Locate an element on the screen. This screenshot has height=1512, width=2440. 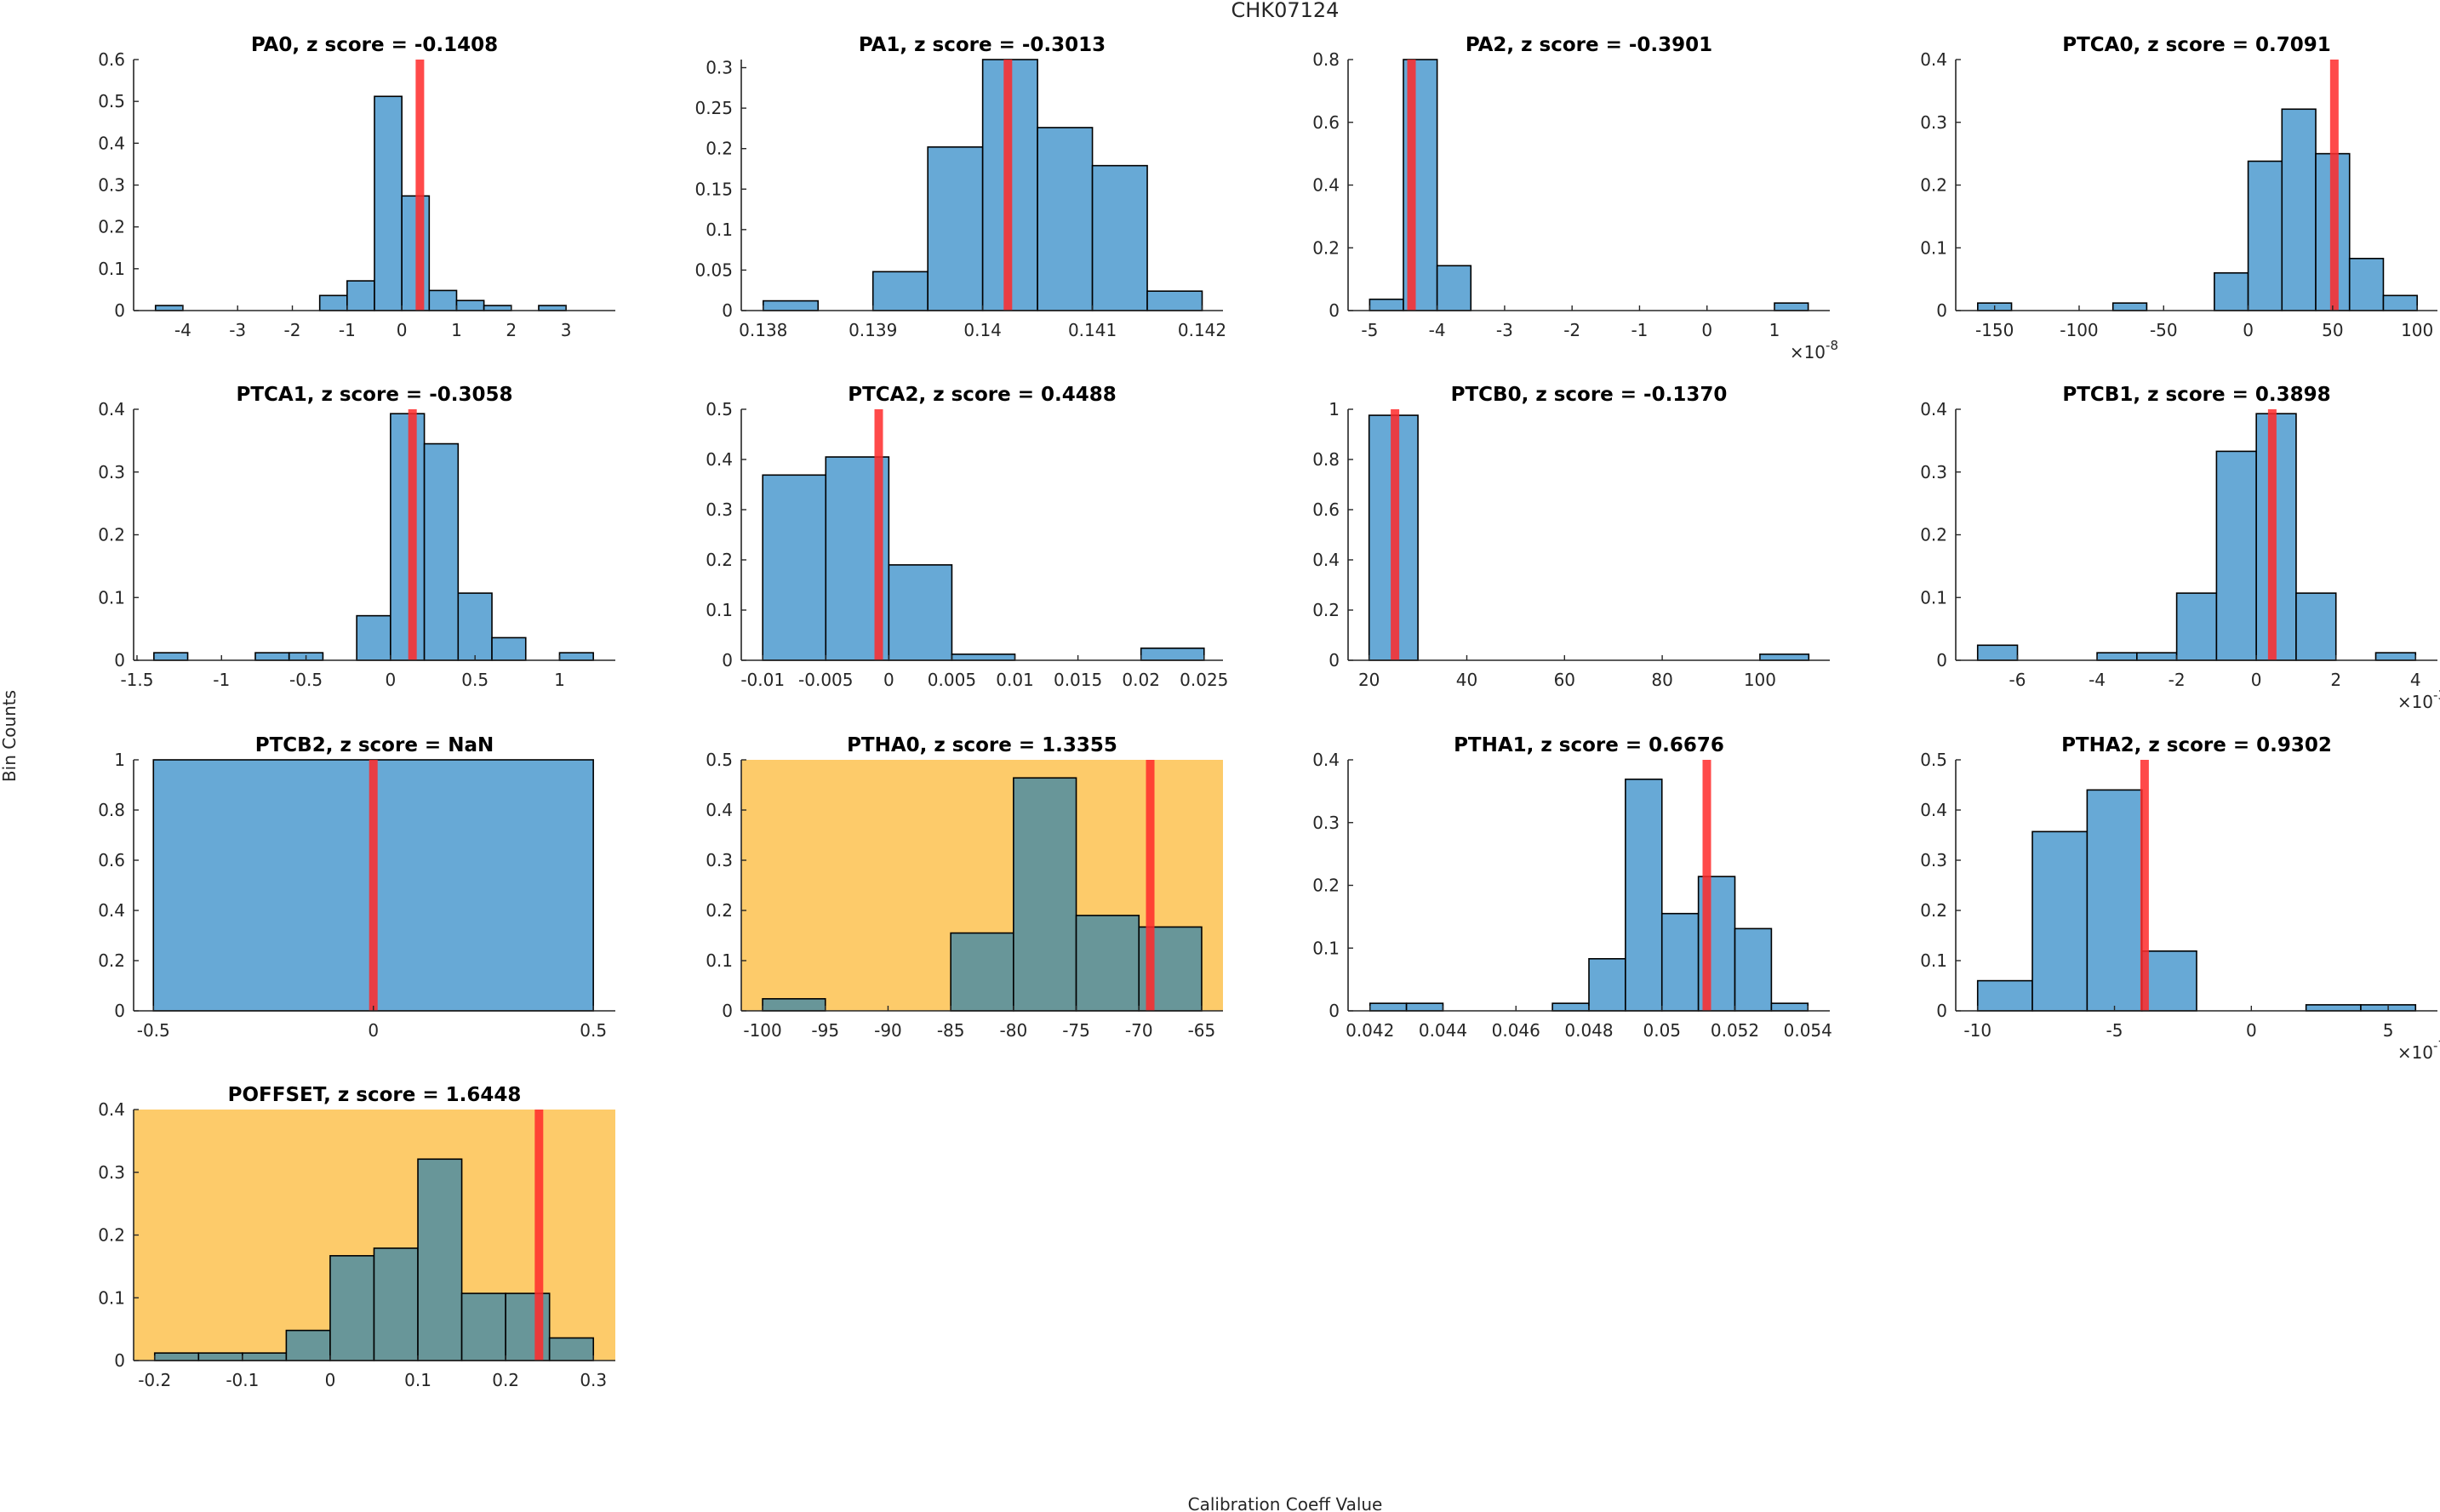
subplot-title: PTCA2, z score = 0.4488 is located at coordinates (982, 395).